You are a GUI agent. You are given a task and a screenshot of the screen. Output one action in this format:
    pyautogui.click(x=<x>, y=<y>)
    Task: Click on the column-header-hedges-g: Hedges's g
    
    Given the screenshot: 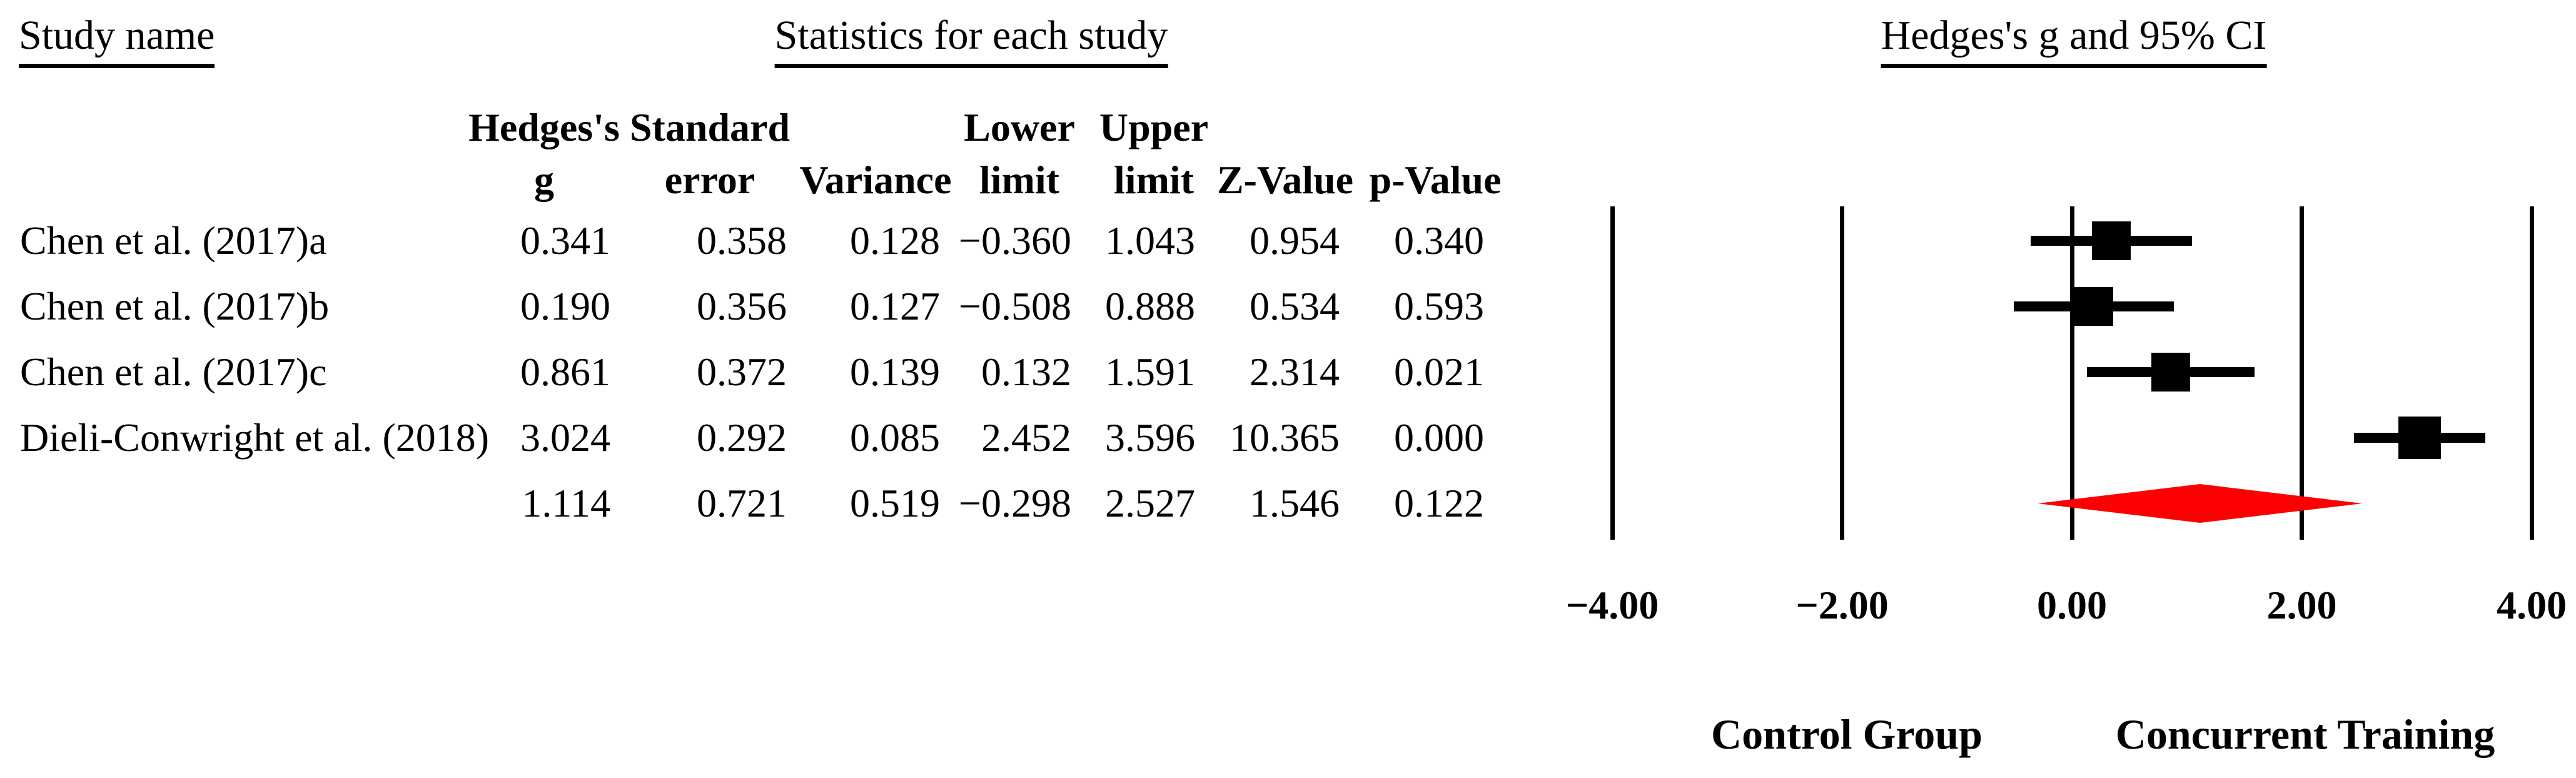 What is the action you would take?
    pyautogui.click(x=544, y=153)
    